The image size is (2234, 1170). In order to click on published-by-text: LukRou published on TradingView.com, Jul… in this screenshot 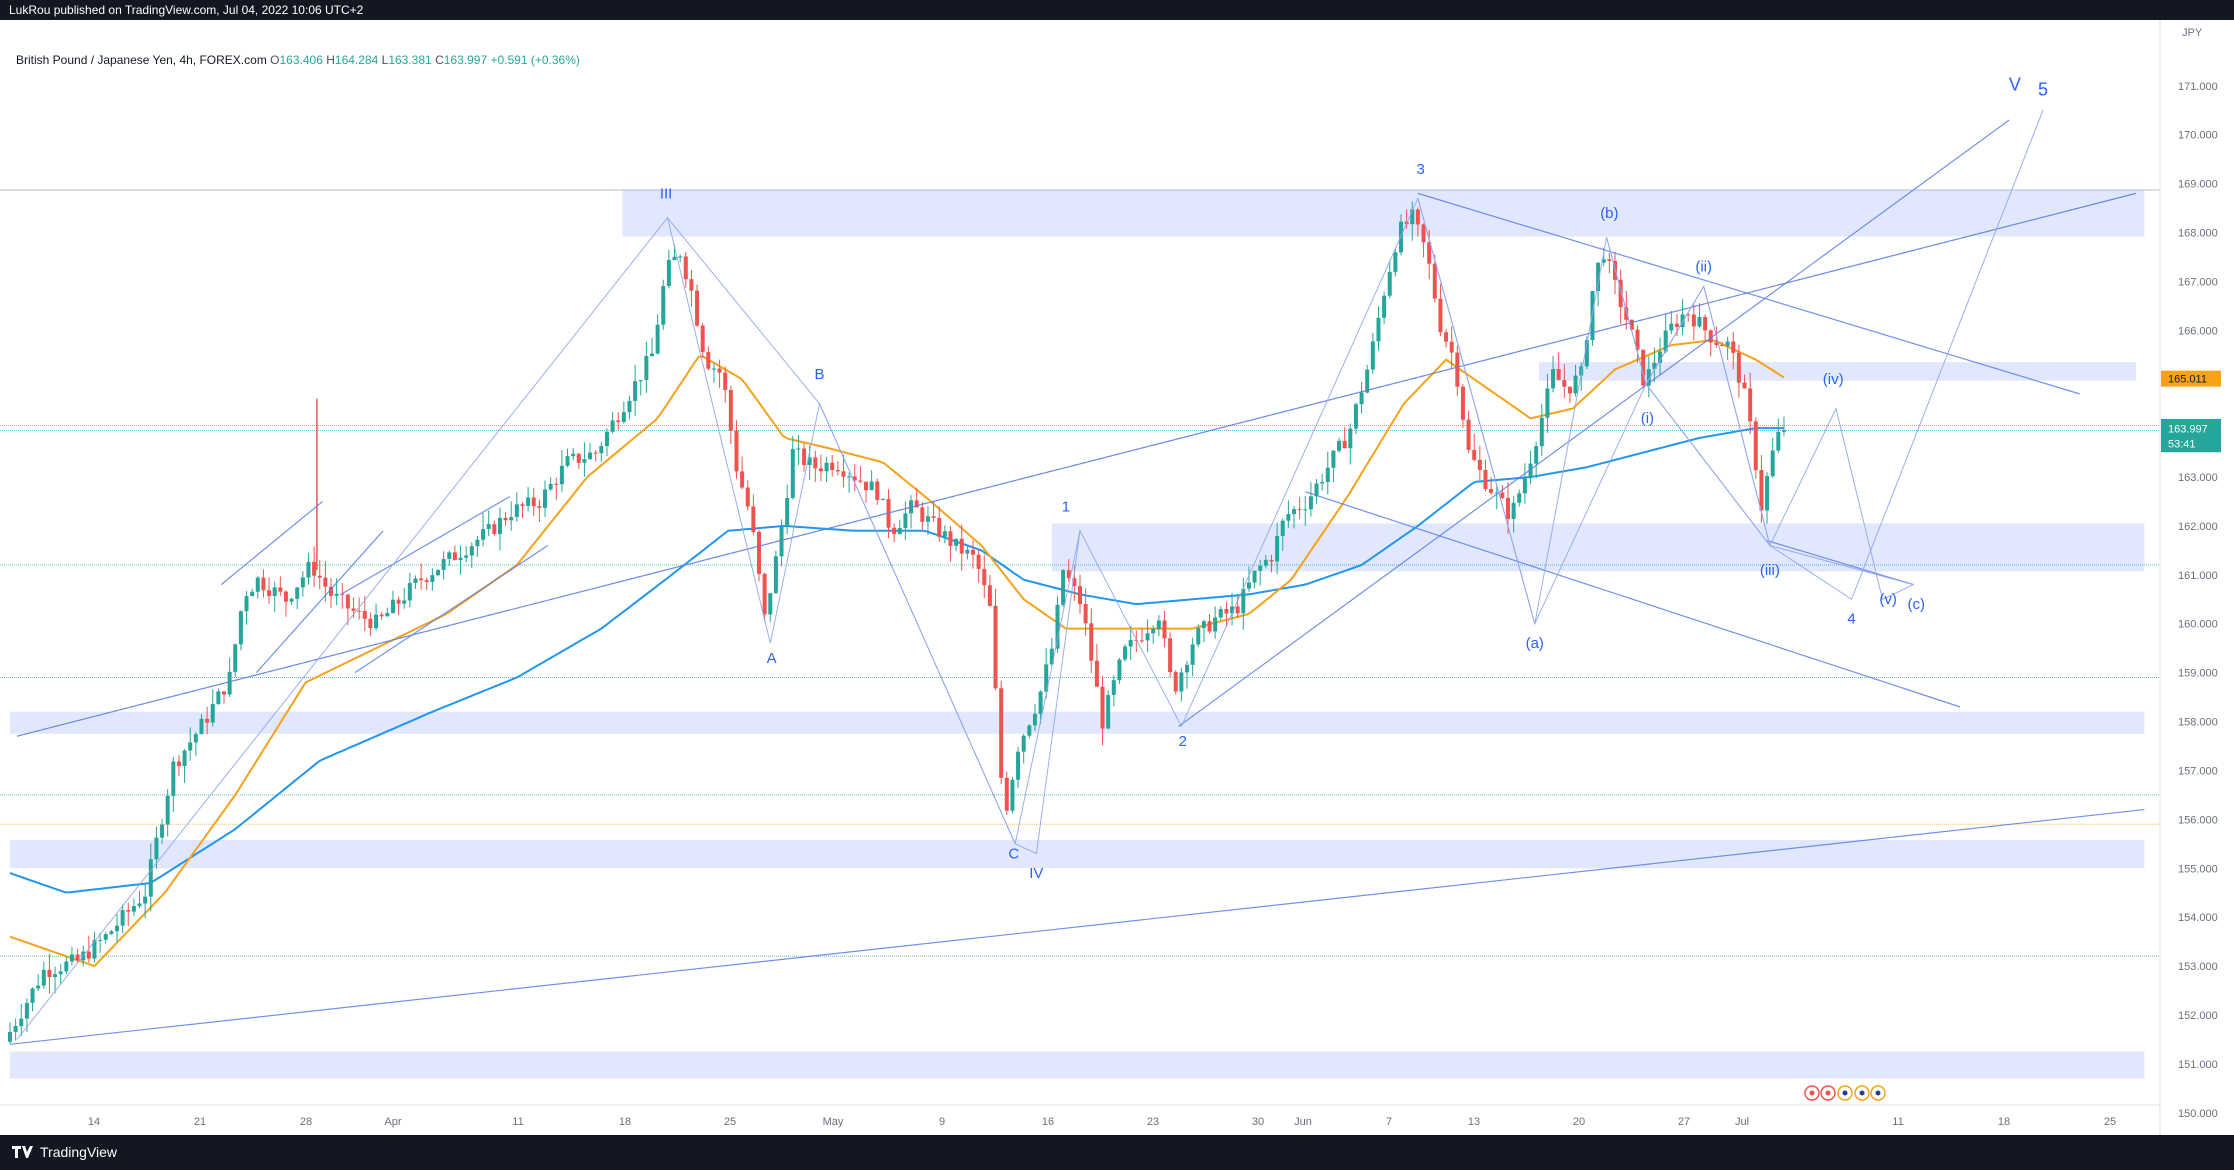, I will do `click(186, 10)`.